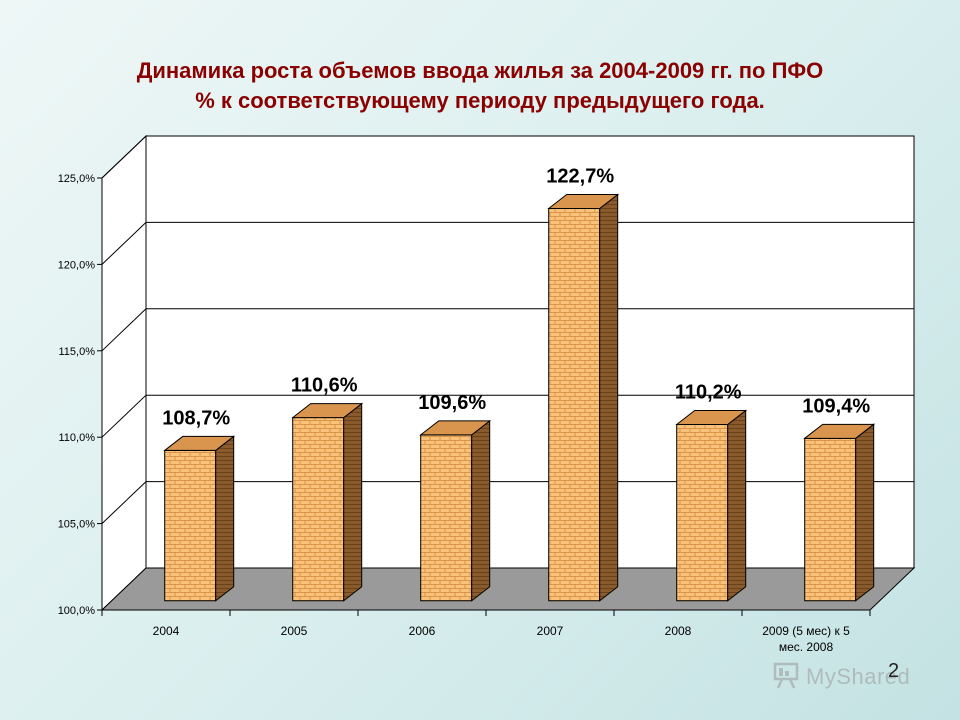 Image resolution: width=960 pixels, height=720 pixels. Describe the element at coordinates (77, 179) in the screenshot. I see `y-tick-label: 125,0%` at that location.